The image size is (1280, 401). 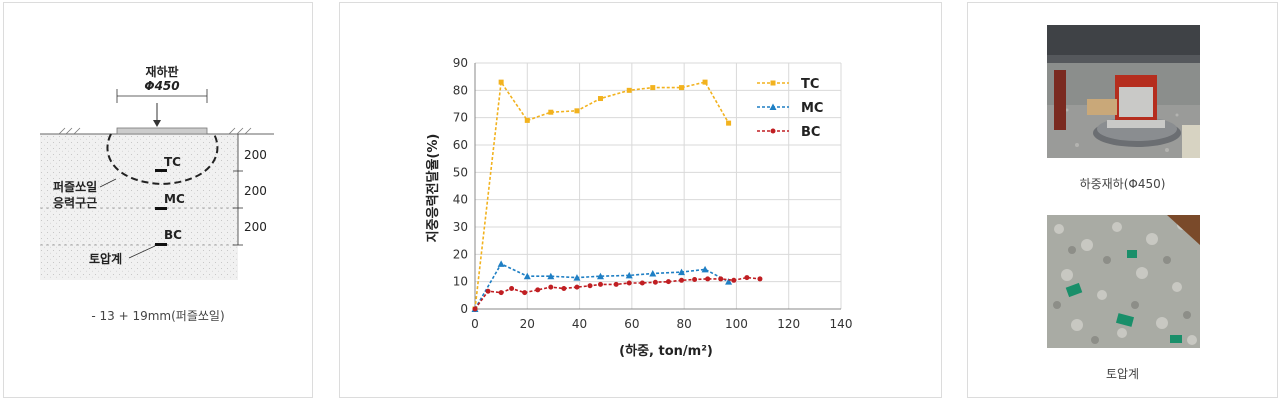 I want to click on load-test-photo-caption: 하중재하(Φ450), so click(x=1122, y=184).